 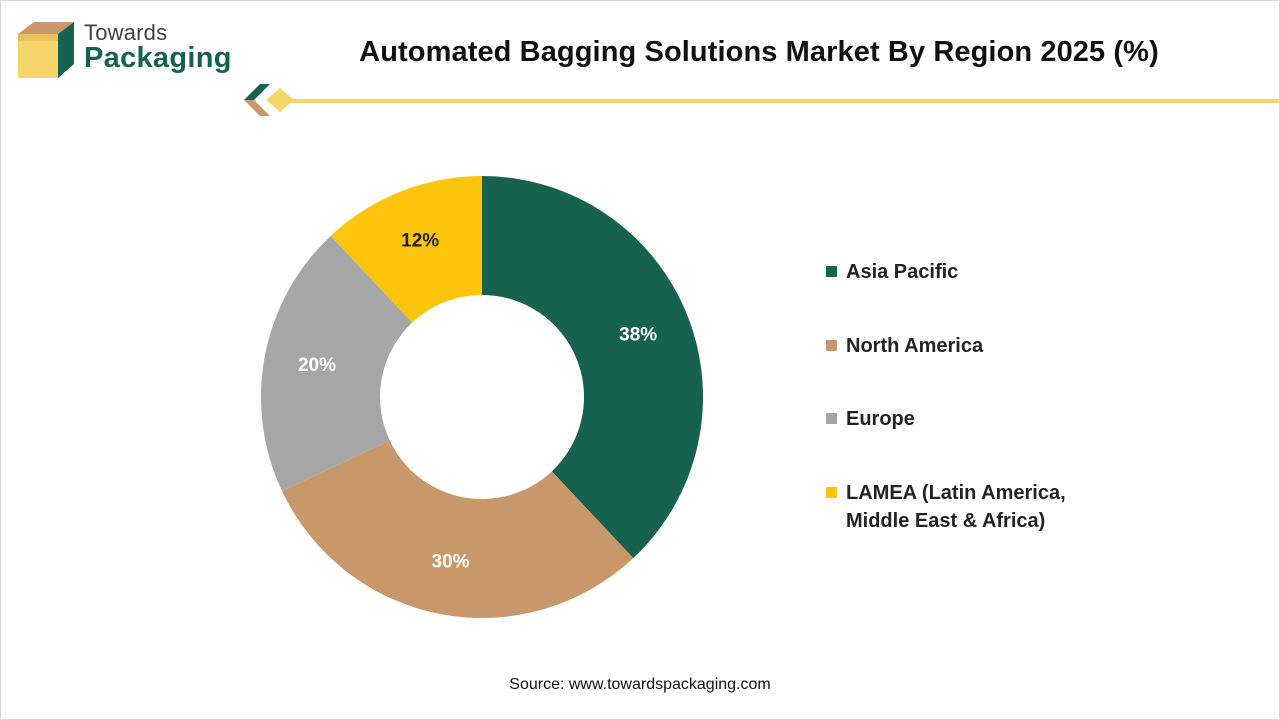 I want to click on slice-data-label-4: 12%, so click(x=420, y=240).